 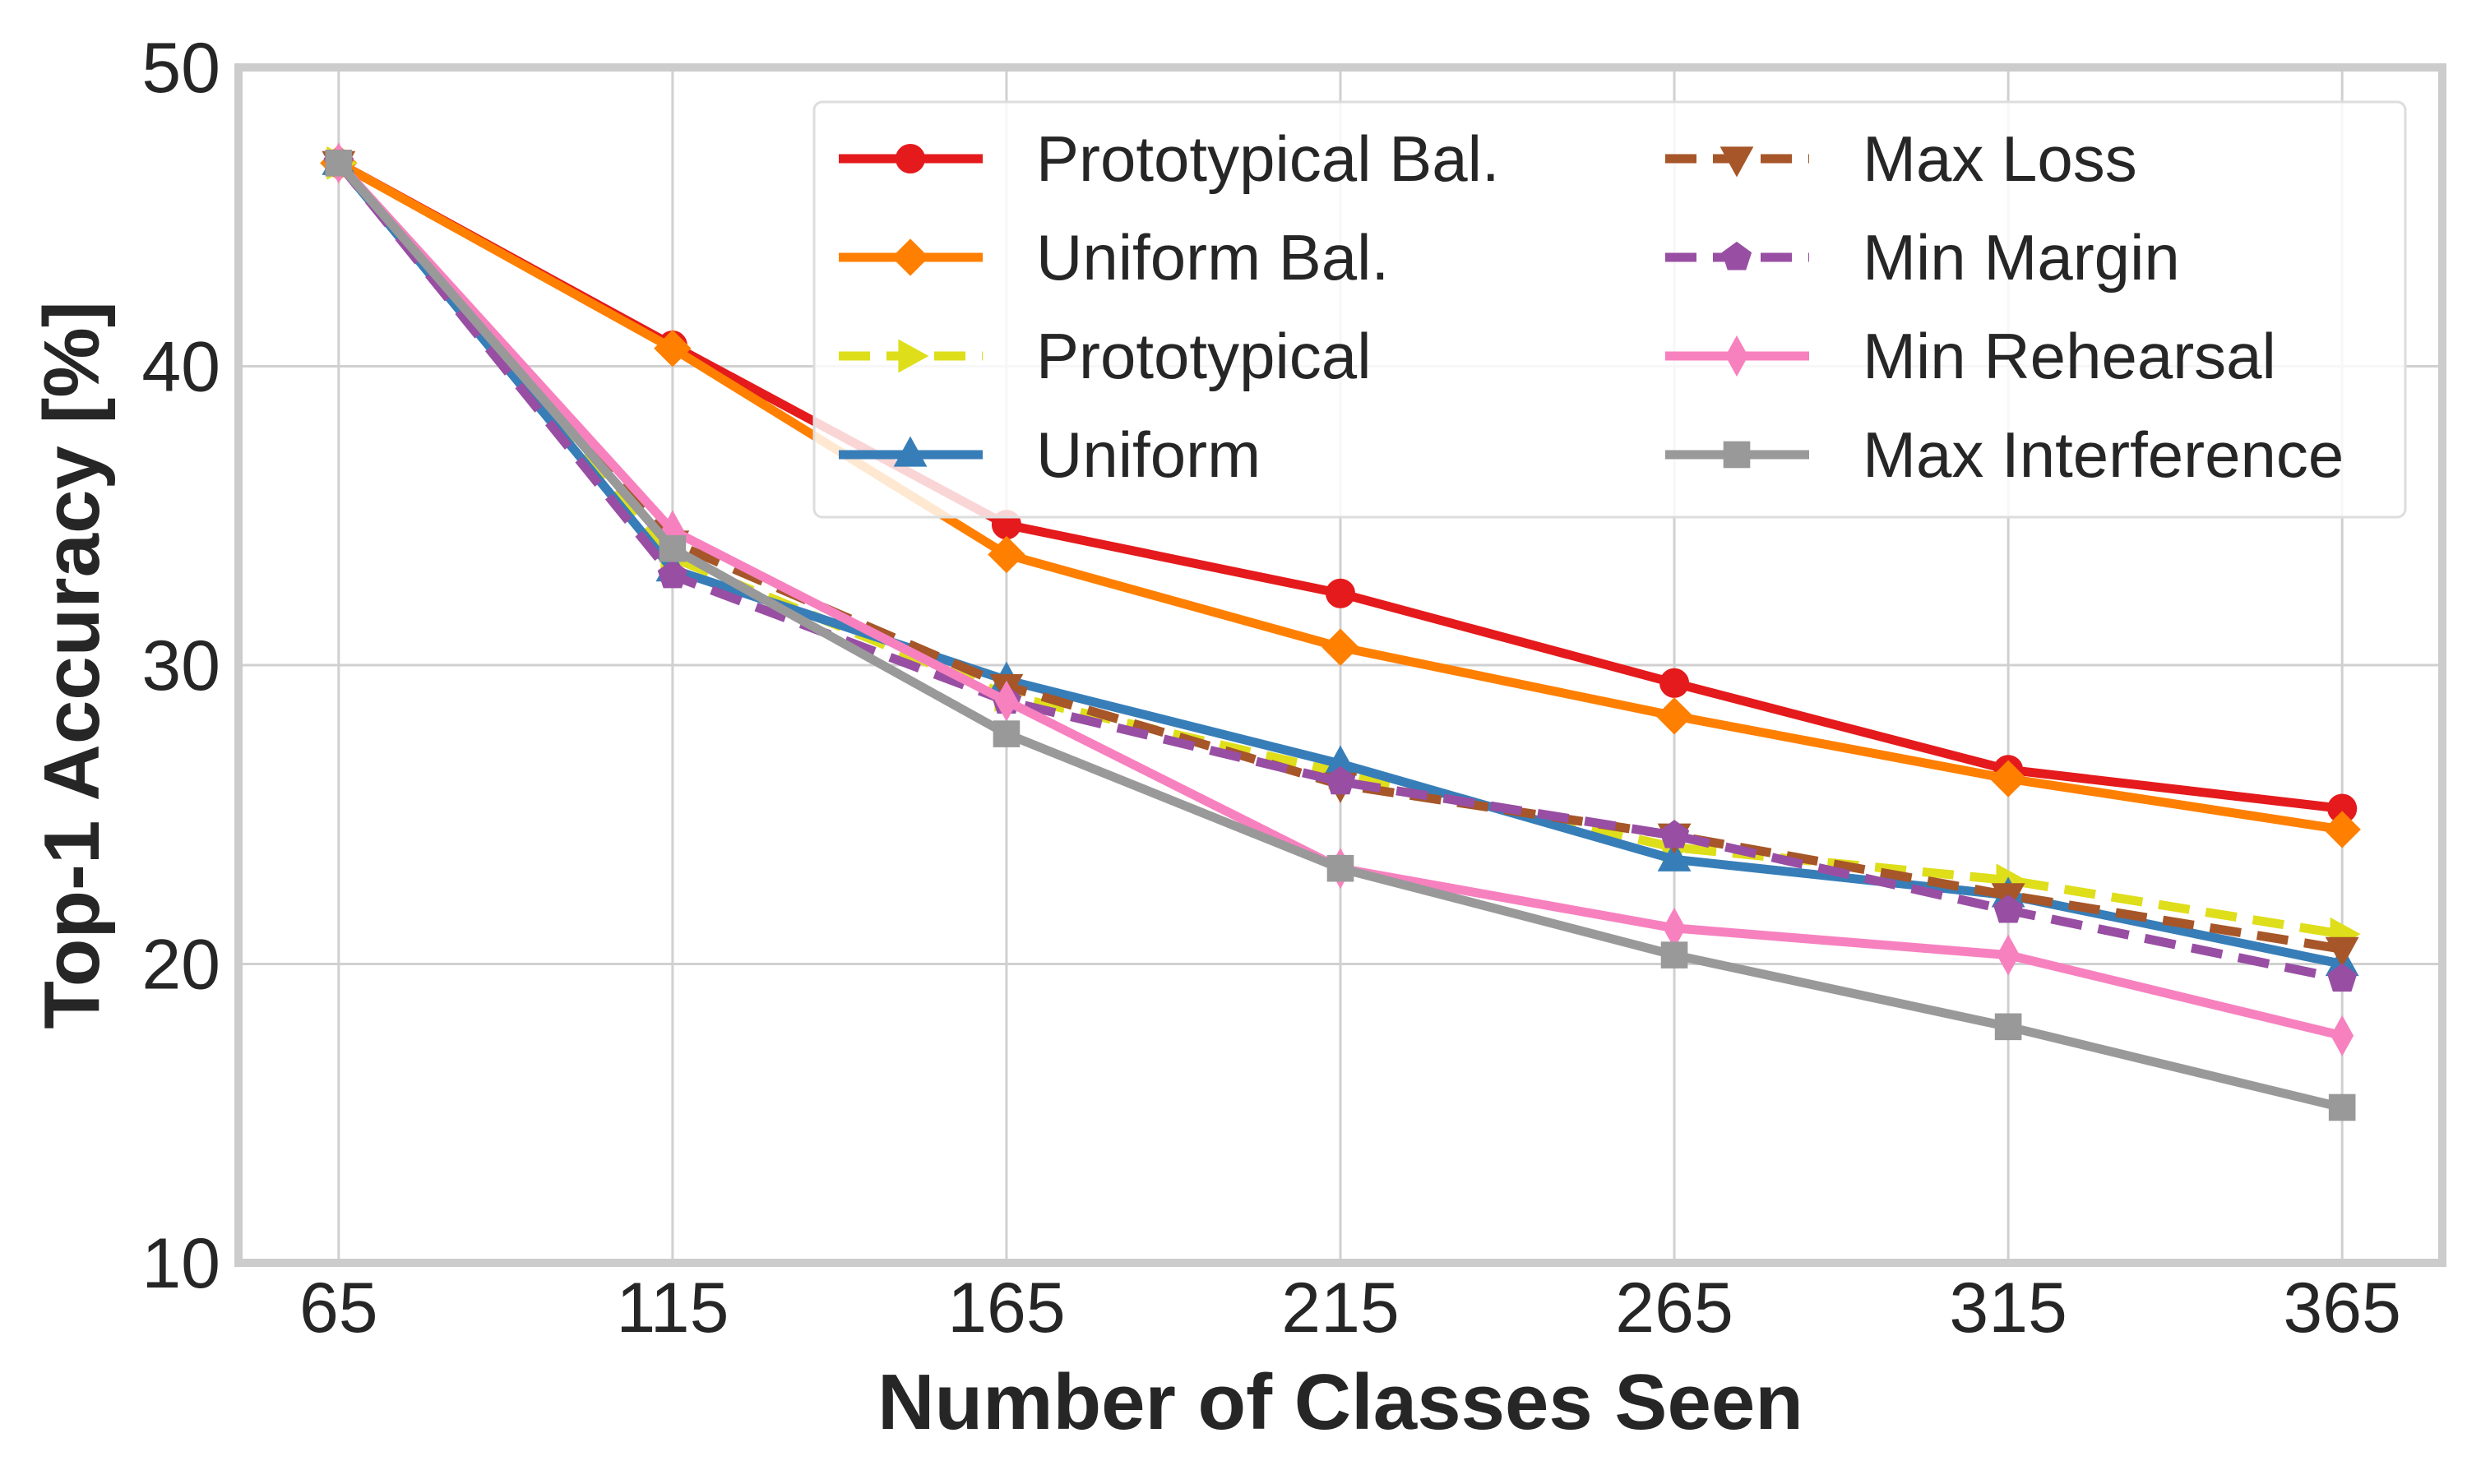 I want to click on legend-label: Uniform Bal., so click(x=1213, y=257).